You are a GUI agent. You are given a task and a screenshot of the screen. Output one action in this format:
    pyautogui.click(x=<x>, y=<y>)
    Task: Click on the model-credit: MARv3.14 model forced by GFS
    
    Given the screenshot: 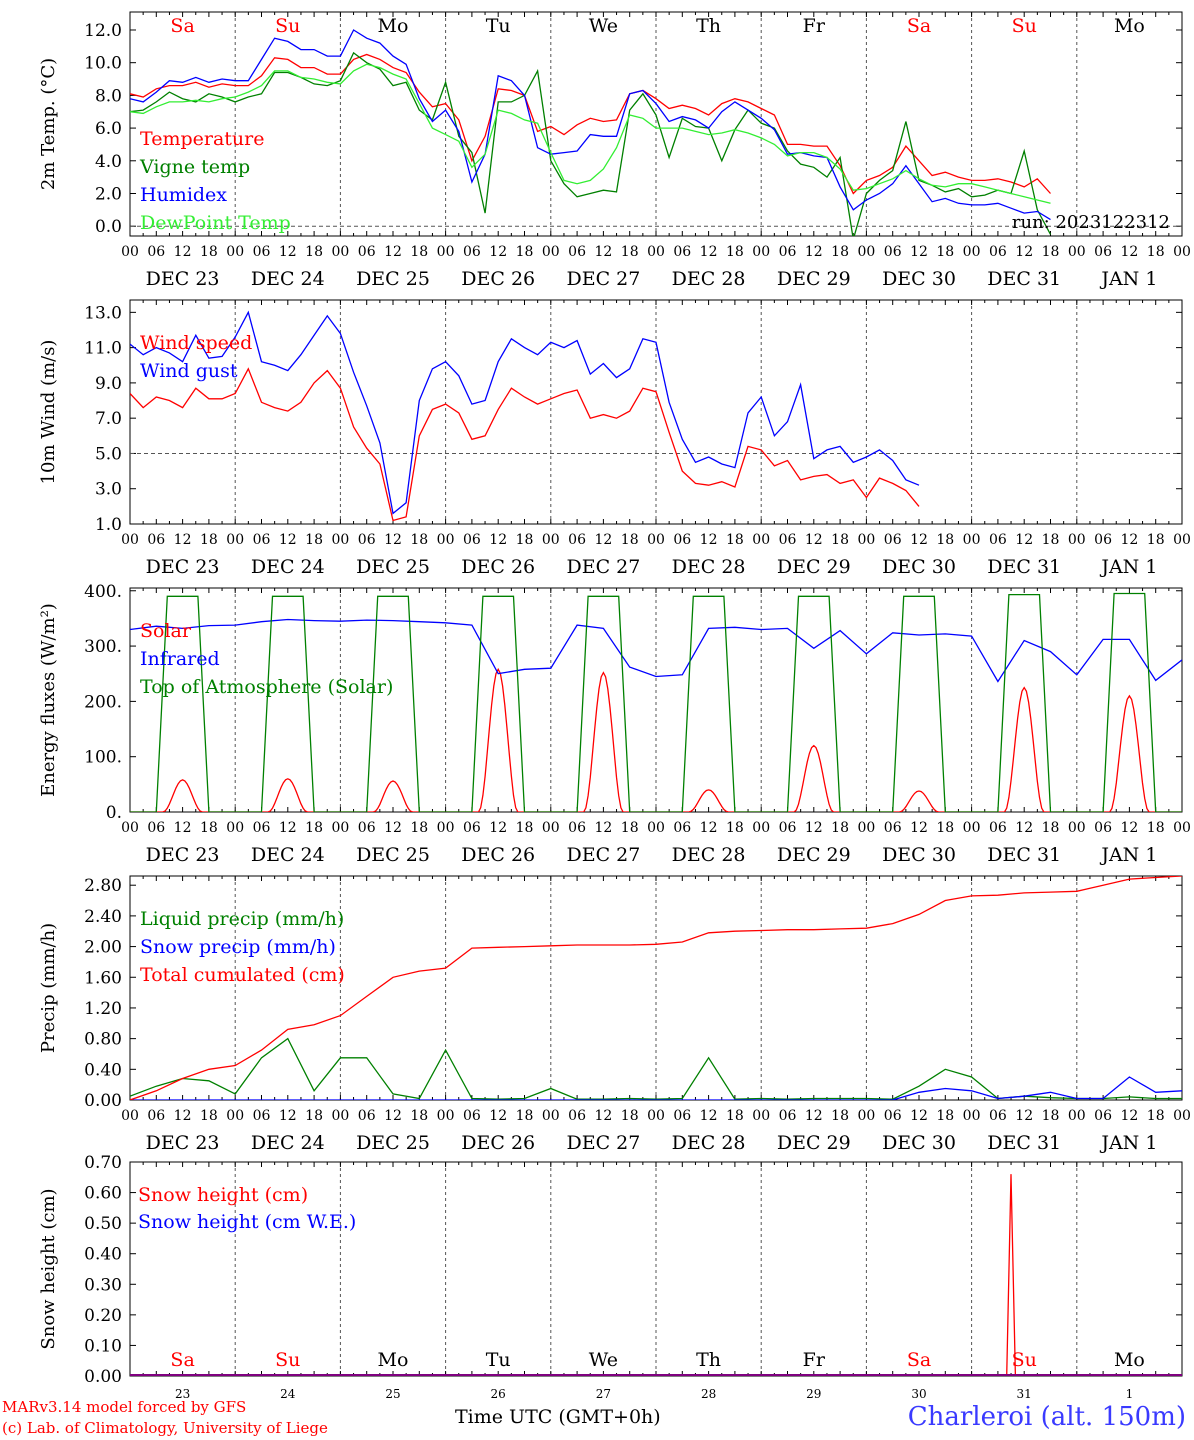 What is the action you would take?
    pyautogui.click(x=124, y=1407)
    